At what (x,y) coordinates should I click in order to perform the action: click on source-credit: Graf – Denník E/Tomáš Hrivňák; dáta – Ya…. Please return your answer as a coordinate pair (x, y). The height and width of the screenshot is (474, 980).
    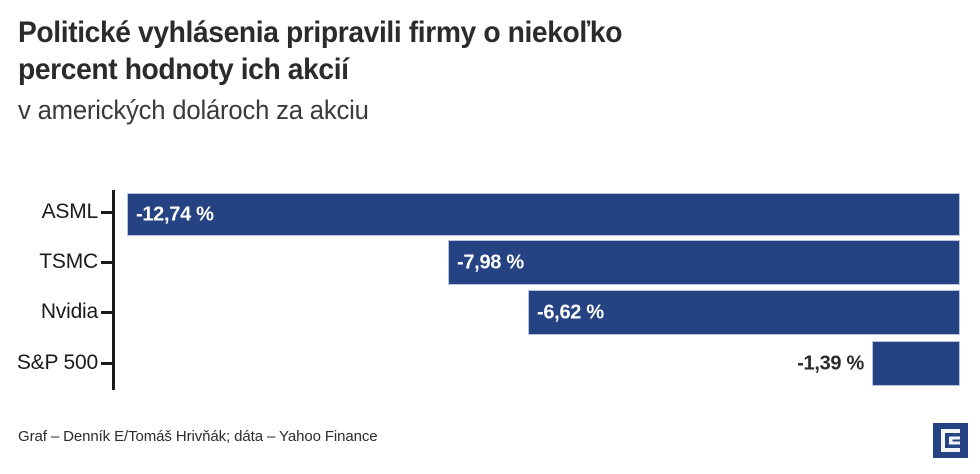
    Looking at the image, I should click on (198, 436).